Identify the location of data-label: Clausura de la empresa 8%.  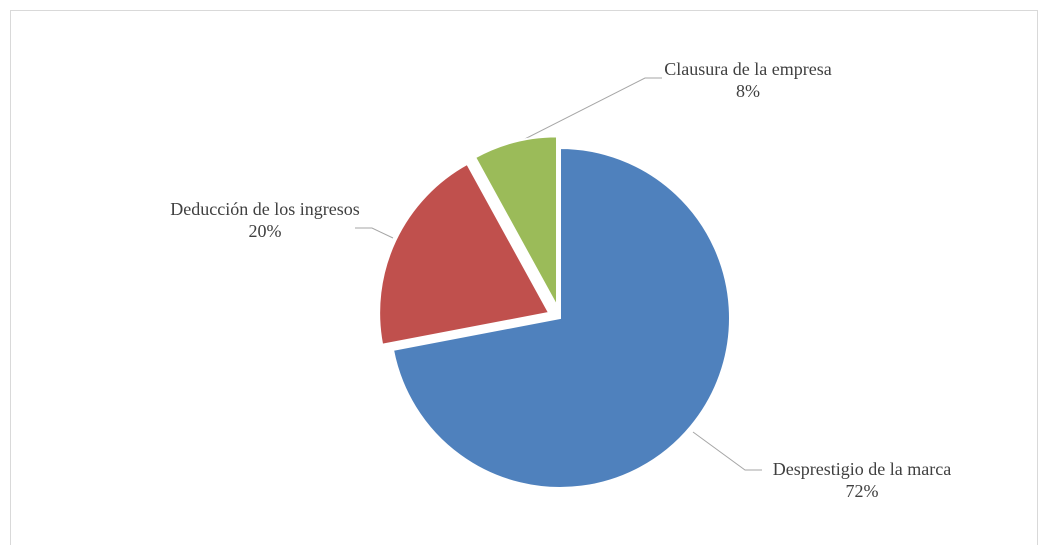
(748, 80).